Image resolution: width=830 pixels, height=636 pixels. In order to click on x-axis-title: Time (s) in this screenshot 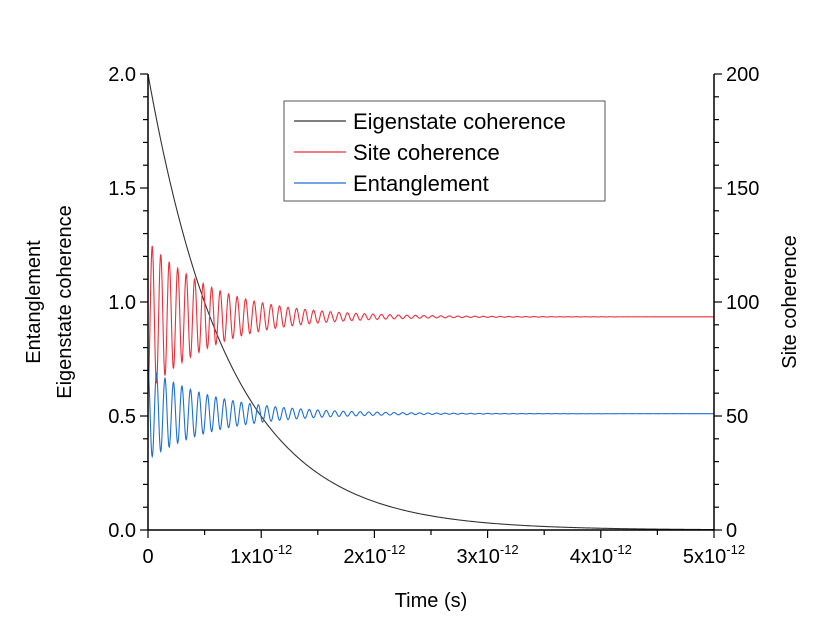, I will do `click(431, 601)`.